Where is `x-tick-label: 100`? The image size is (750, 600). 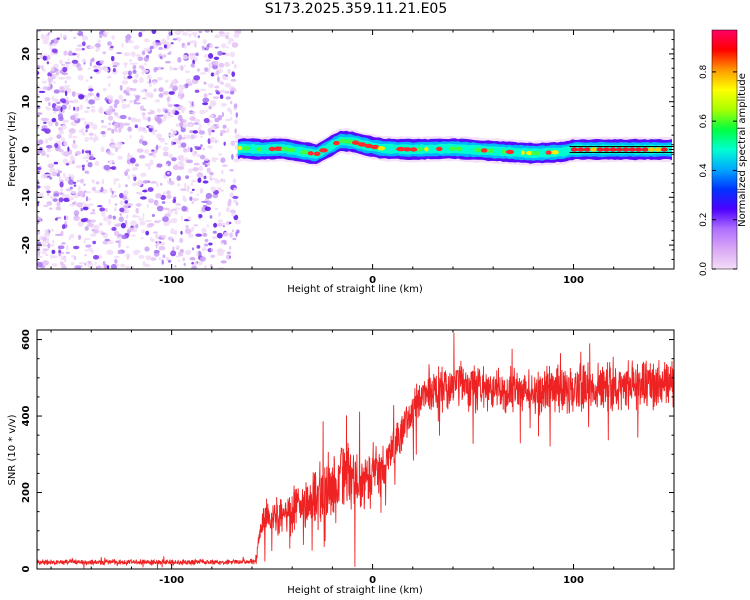 x-tick-label: 100 is located at coordinates (573, 280).